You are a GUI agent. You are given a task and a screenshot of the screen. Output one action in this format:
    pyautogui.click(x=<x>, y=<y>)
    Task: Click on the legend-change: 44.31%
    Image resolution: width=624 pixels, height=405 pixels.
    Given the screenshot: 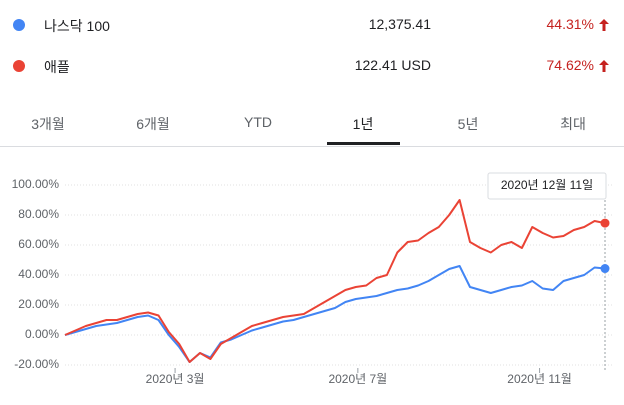 What is the action you would take?
    pyautogui.click(x=570, y=24)
    